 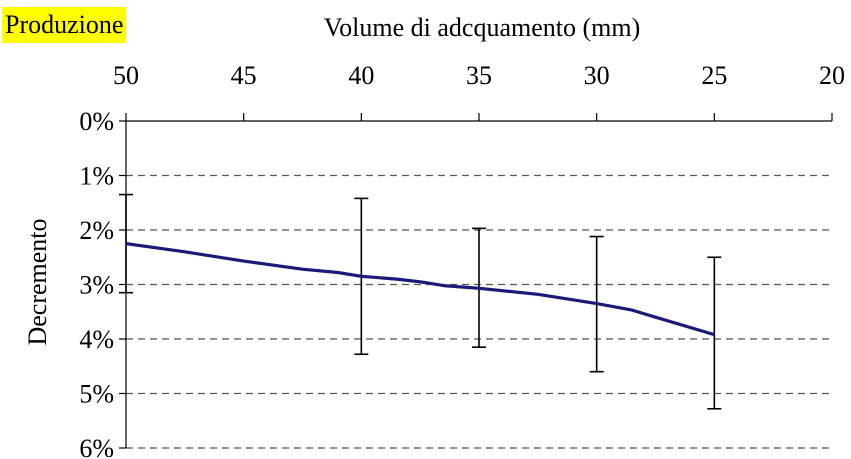 What do you see at coordinates (96, 285) in the screenshot?
I see `y-tick-label-3: 3%` at bounding box center [96, 285].